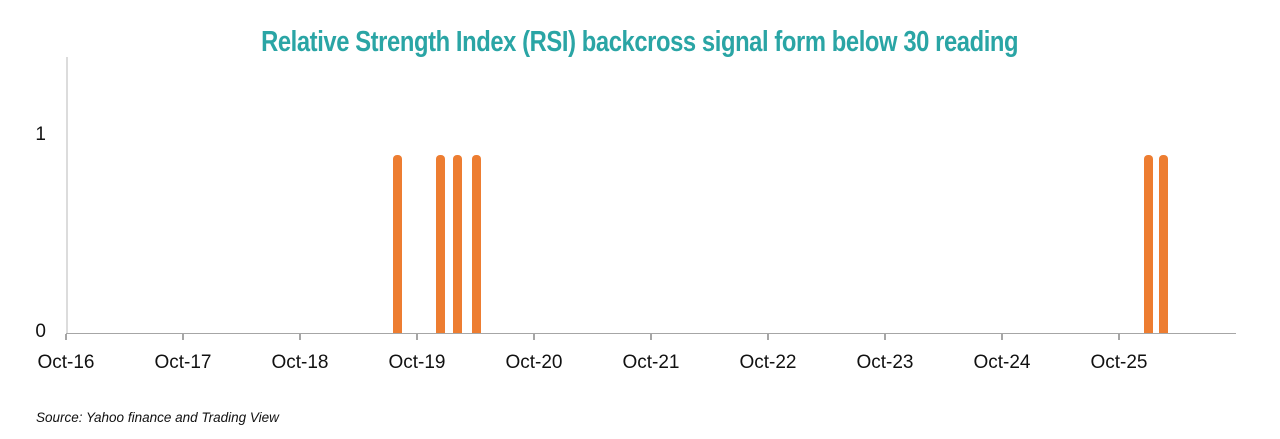 The width and height of the screenshot is (1280, 439). What do you see at coordinates (40, 331) in the screenshot?
I see `y-axis-tick-label-0: 0` at bounding box center [40, 331].